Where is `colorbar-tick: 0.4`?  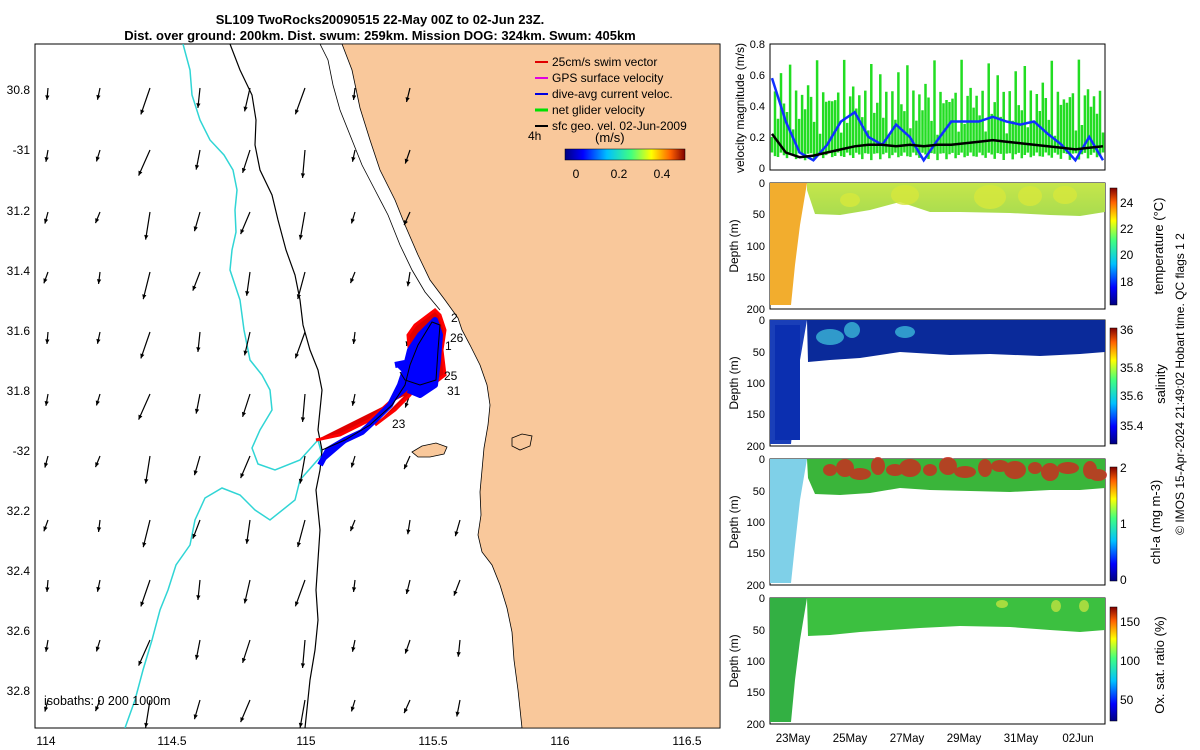 colorbar-tick: 0.4 is located at coordinates (662, 174).